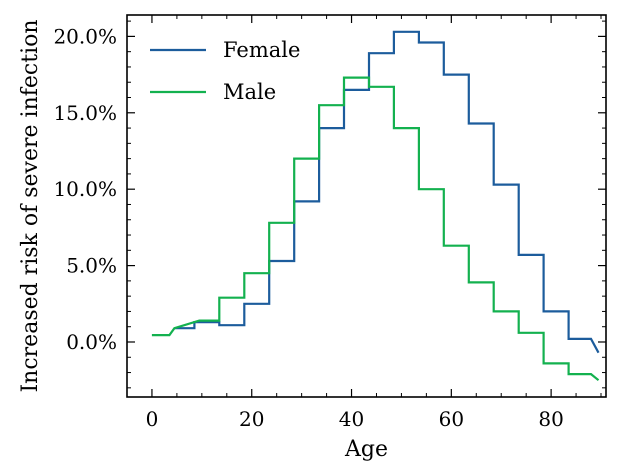 This screenshot has width=641, height=462. Describe the element at coordinates (261, 50) in the screenshot. I see `legend-label-female: Female` at that location.